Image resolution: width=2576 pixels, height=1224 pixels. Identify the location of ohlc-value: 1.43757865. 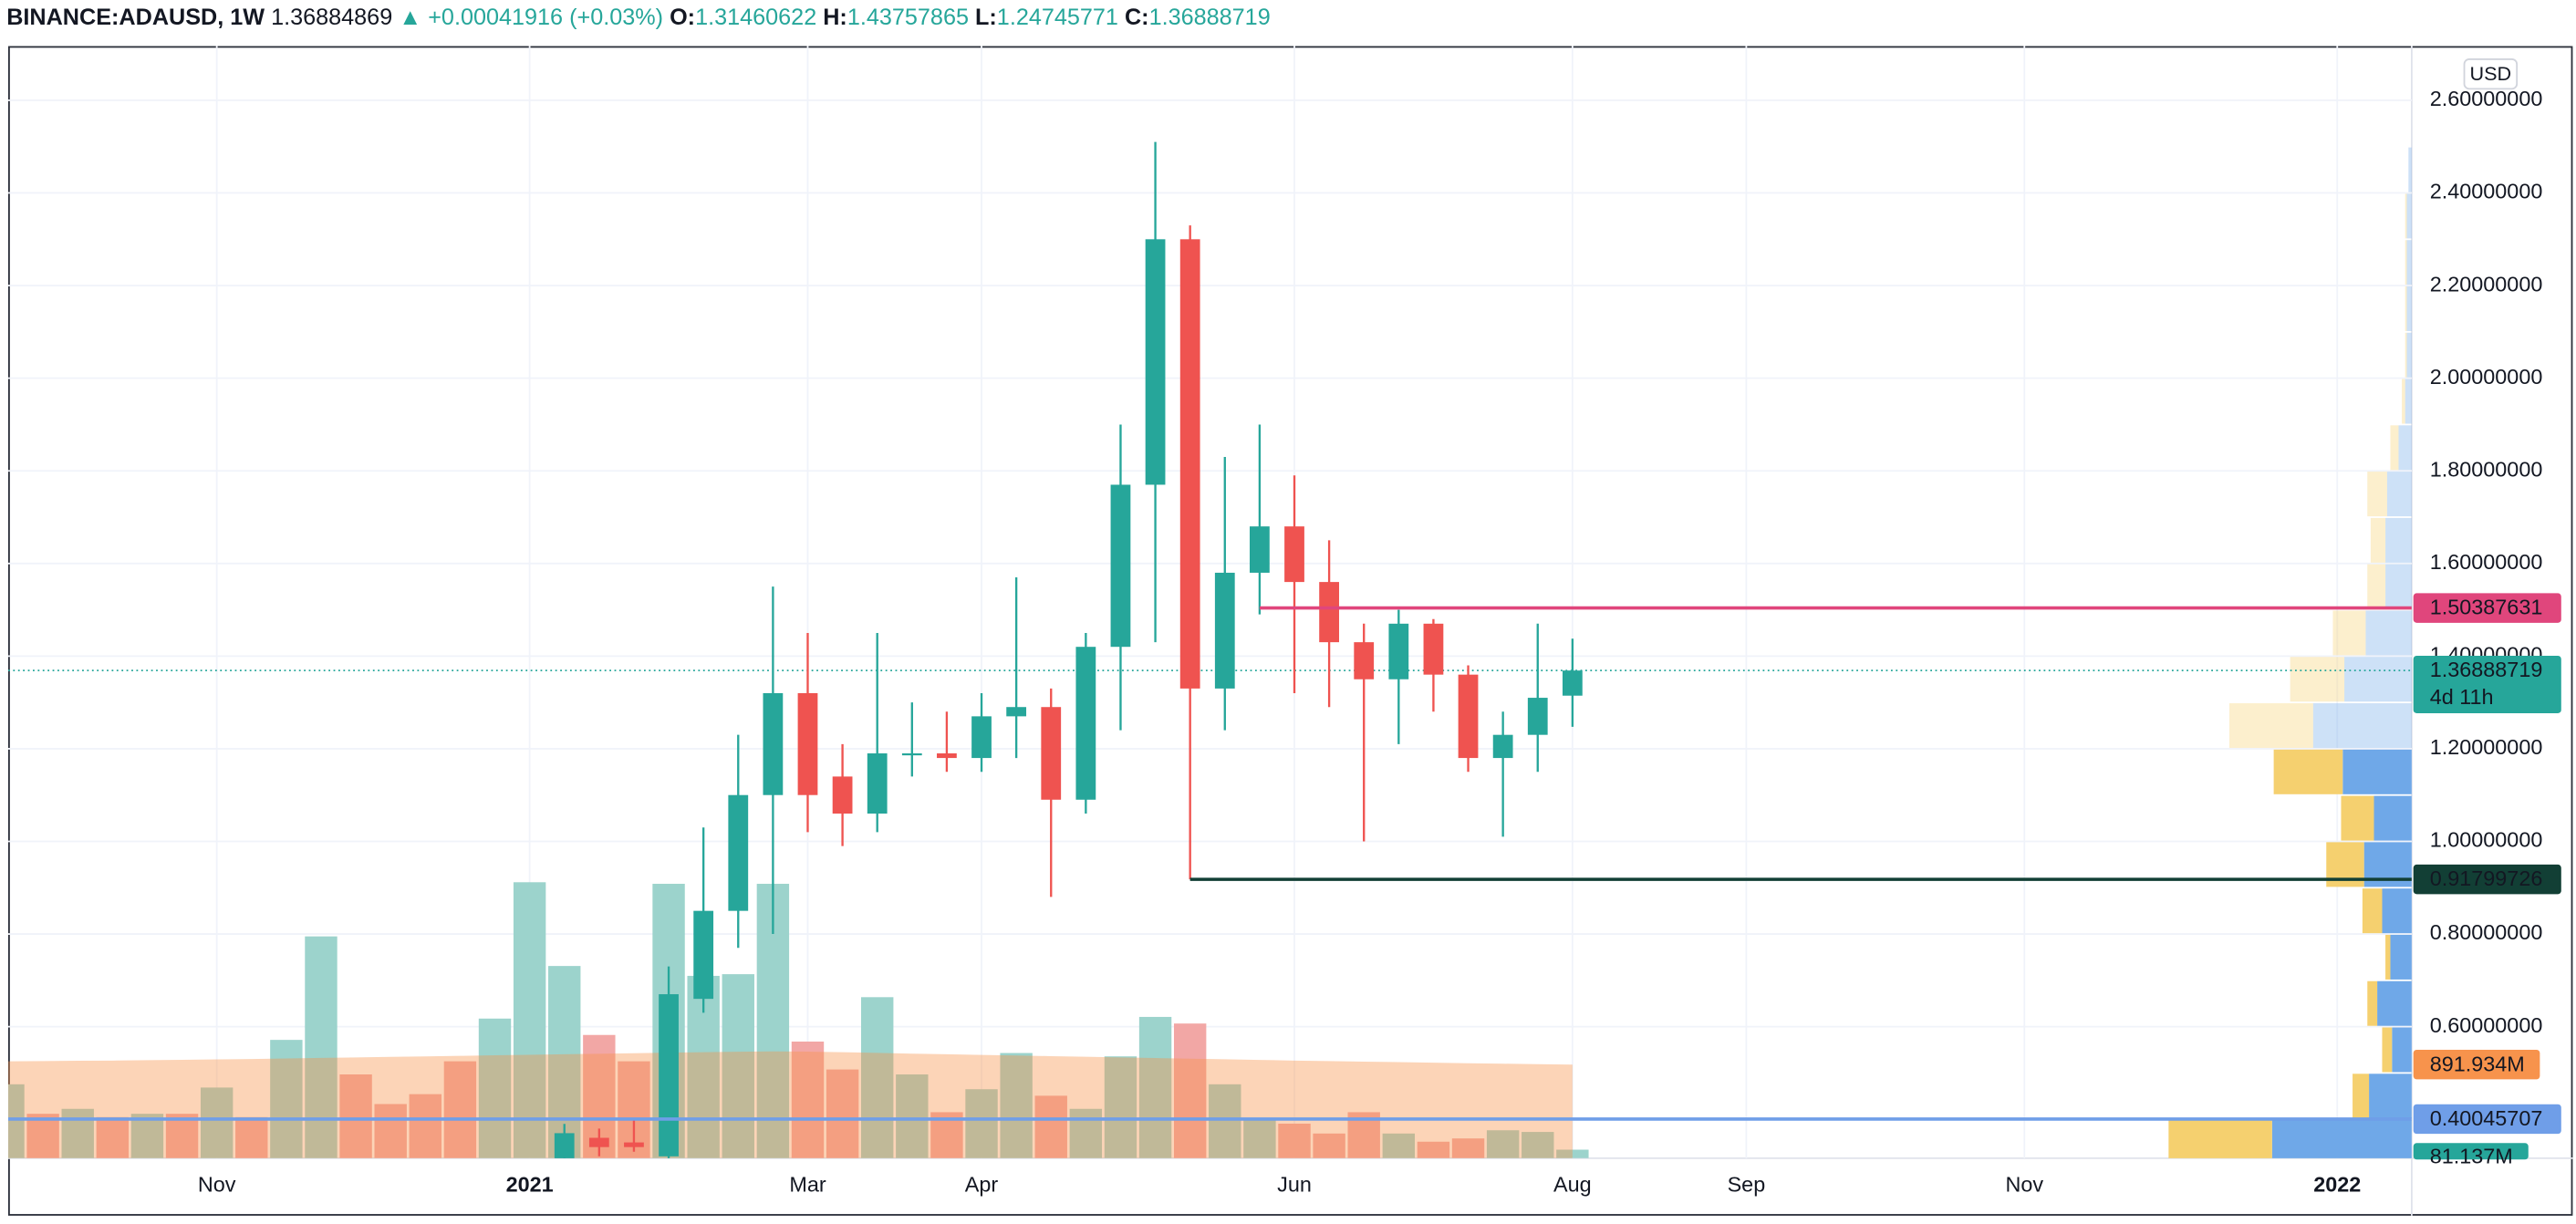
(908, 18).